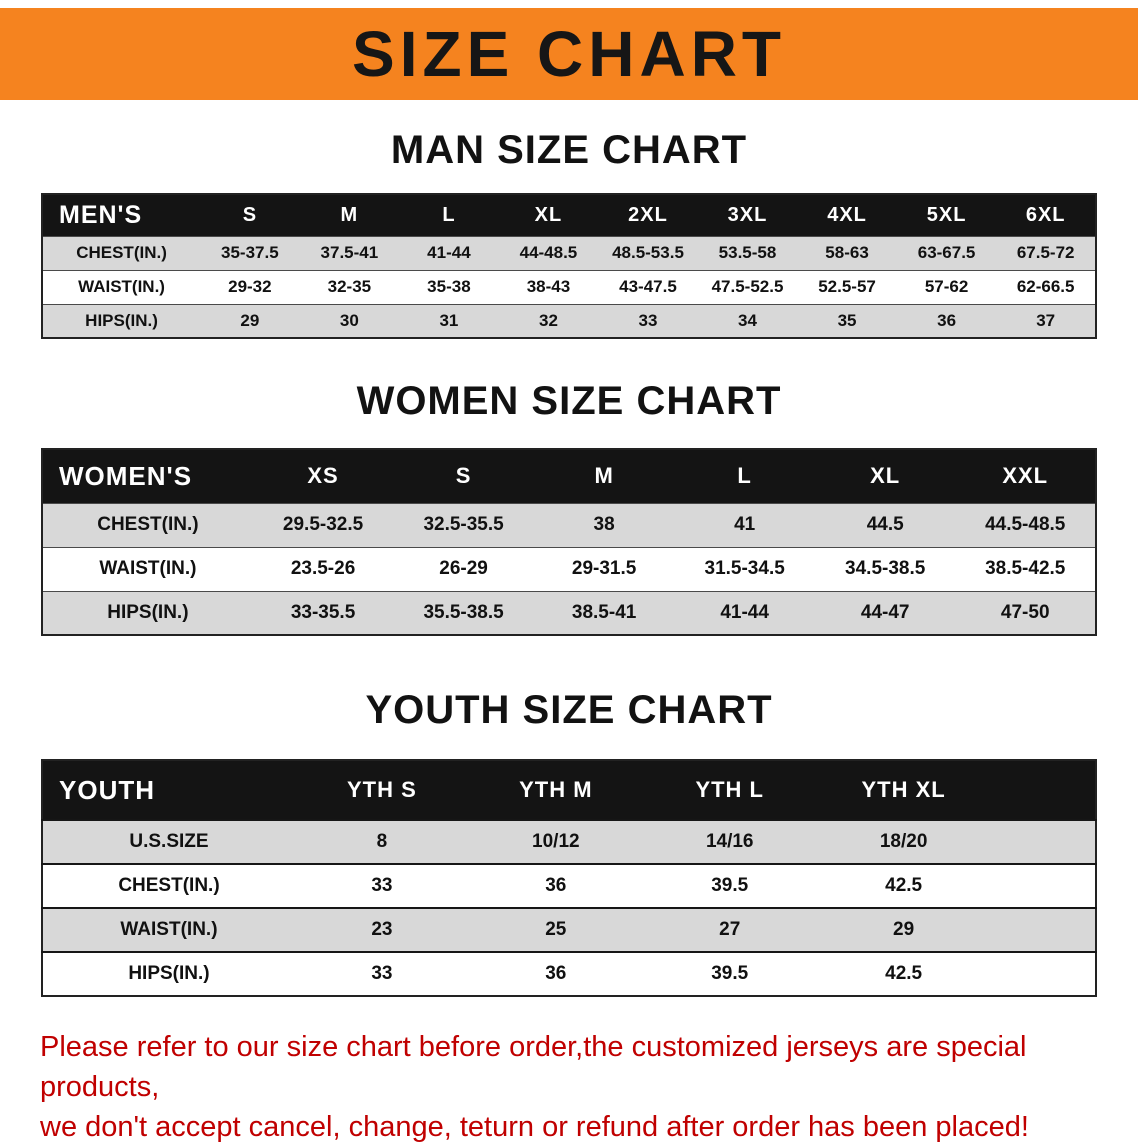 The height and width of the screenshot is (1147, 1138). I want to click on size-header-cell: 2XL, so click(648, 215).